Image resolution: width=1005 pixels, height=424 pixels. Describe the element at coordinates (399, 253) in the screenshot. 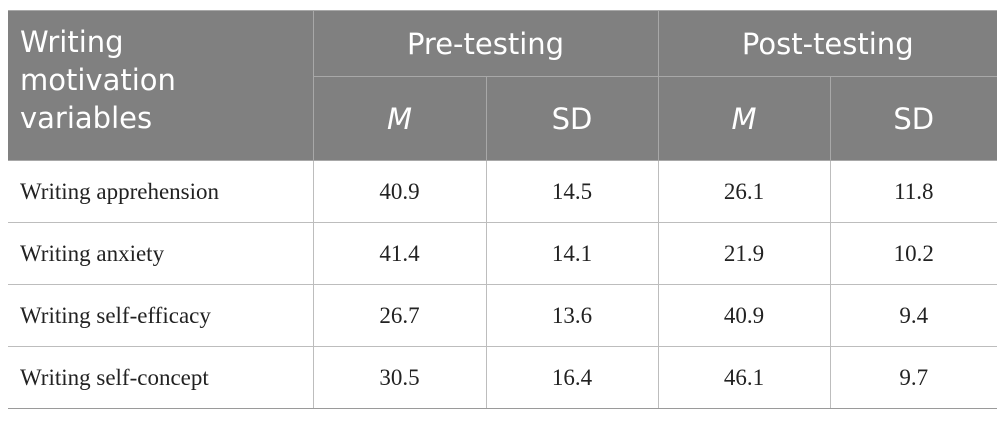

I see `cell-value: 41.4` at that location.